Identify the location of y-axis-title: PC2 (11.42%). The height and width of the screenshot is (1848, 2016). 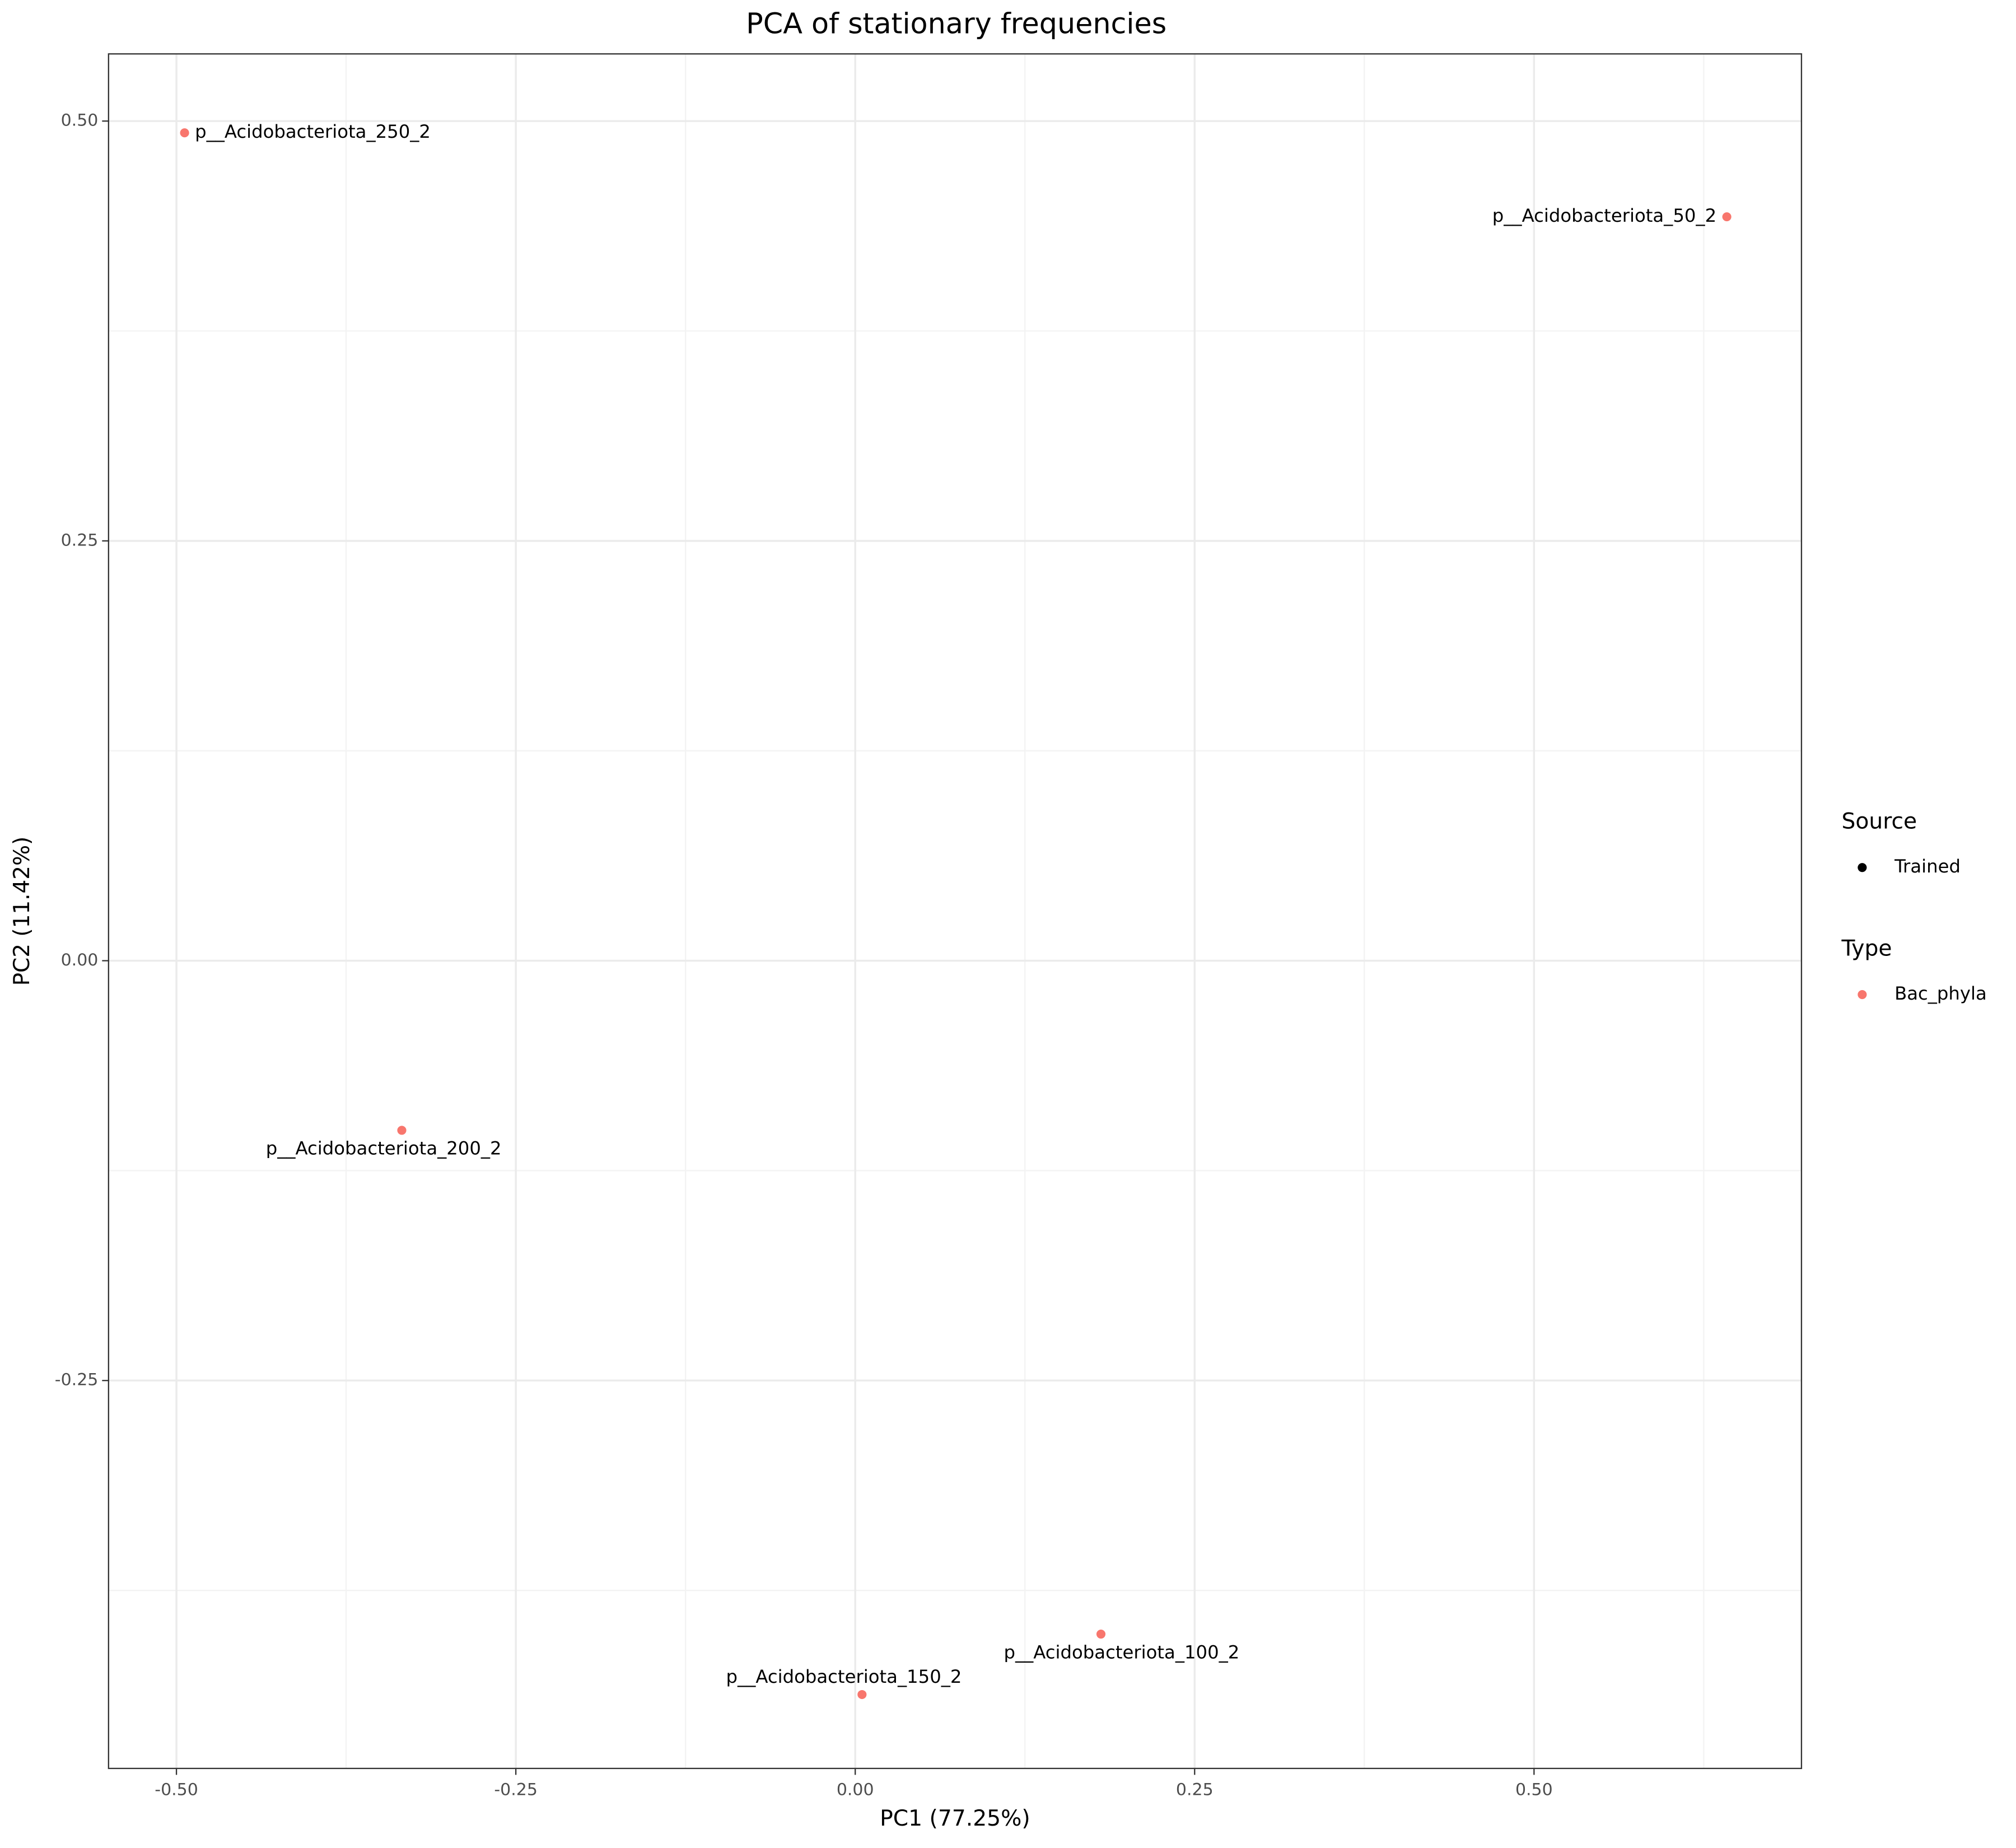
(23, 912).